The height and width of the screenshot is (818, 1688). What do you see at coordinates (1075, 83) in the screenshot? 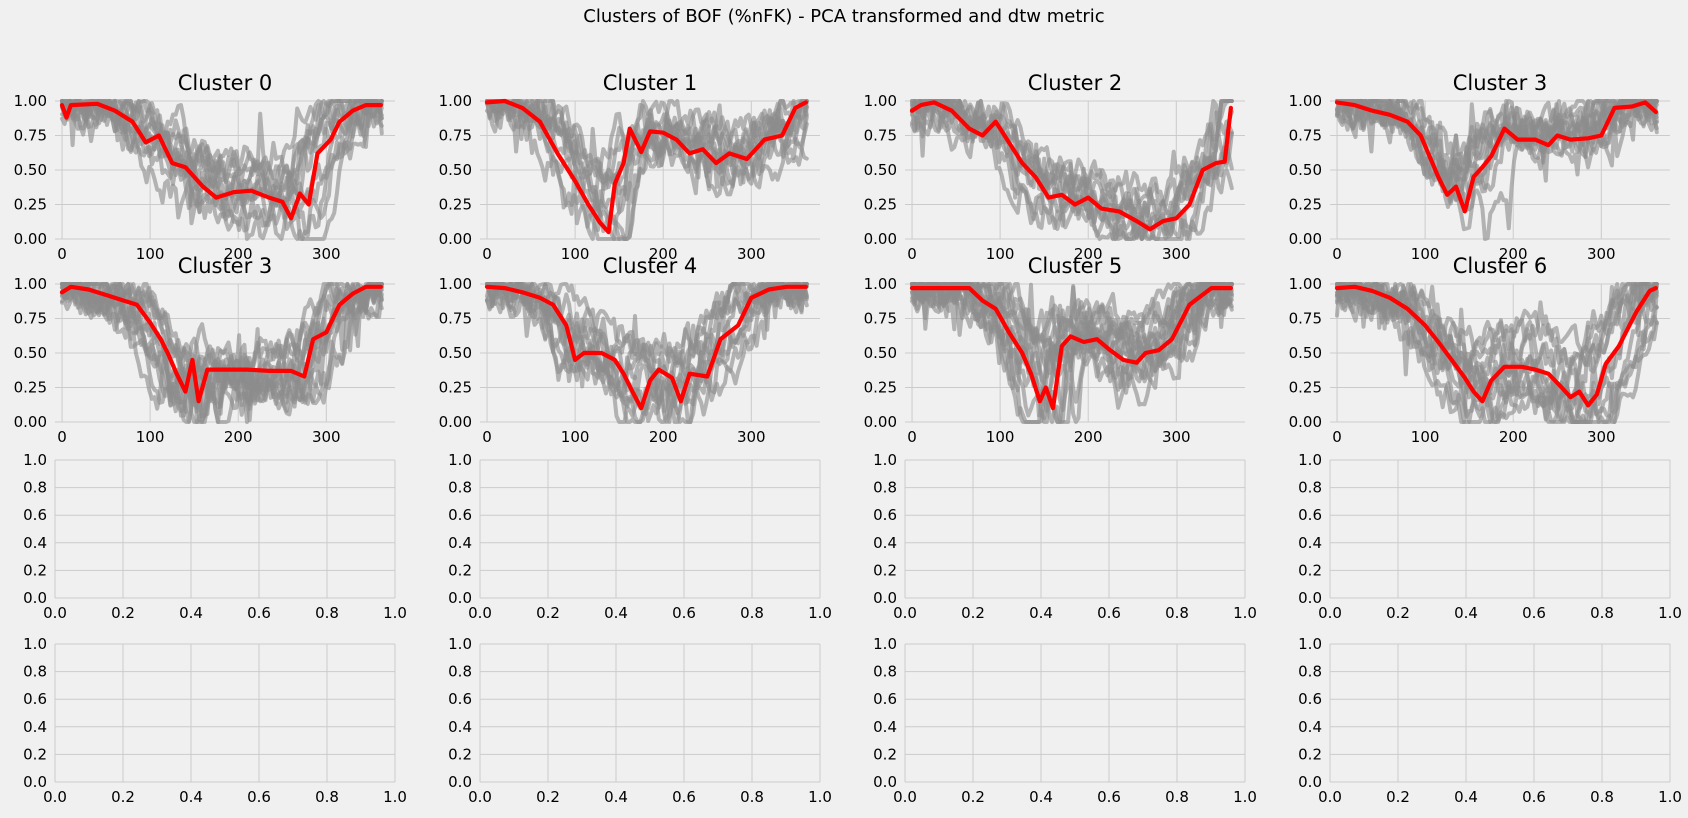
I see `subplot-title: Cluster 2` at bounding box center [1075, 83].